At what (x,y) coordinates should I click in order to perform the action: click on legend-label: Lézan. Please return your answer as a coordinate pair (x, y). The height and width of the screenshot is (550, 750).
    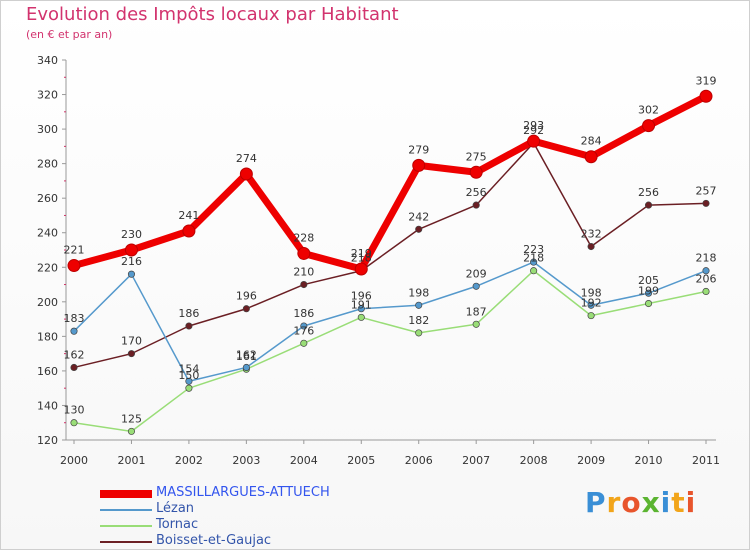
    Looking at the image, I should click on (175, 508).